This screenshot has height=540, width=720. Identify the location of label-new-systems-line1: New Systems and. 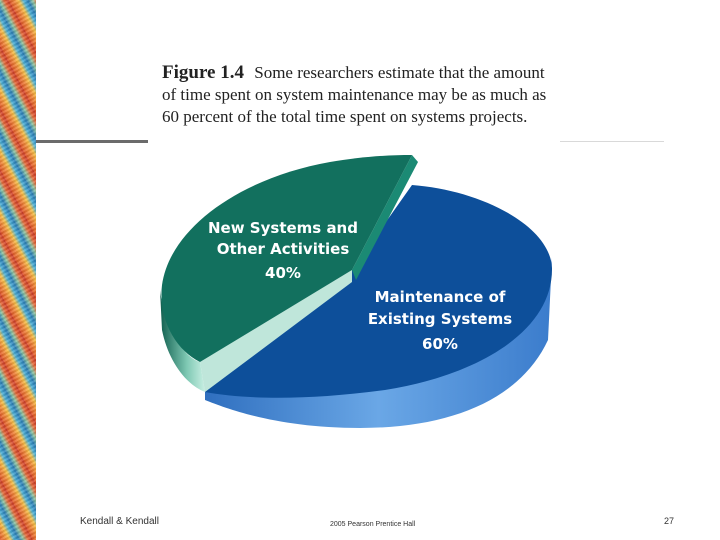
(283, 228).